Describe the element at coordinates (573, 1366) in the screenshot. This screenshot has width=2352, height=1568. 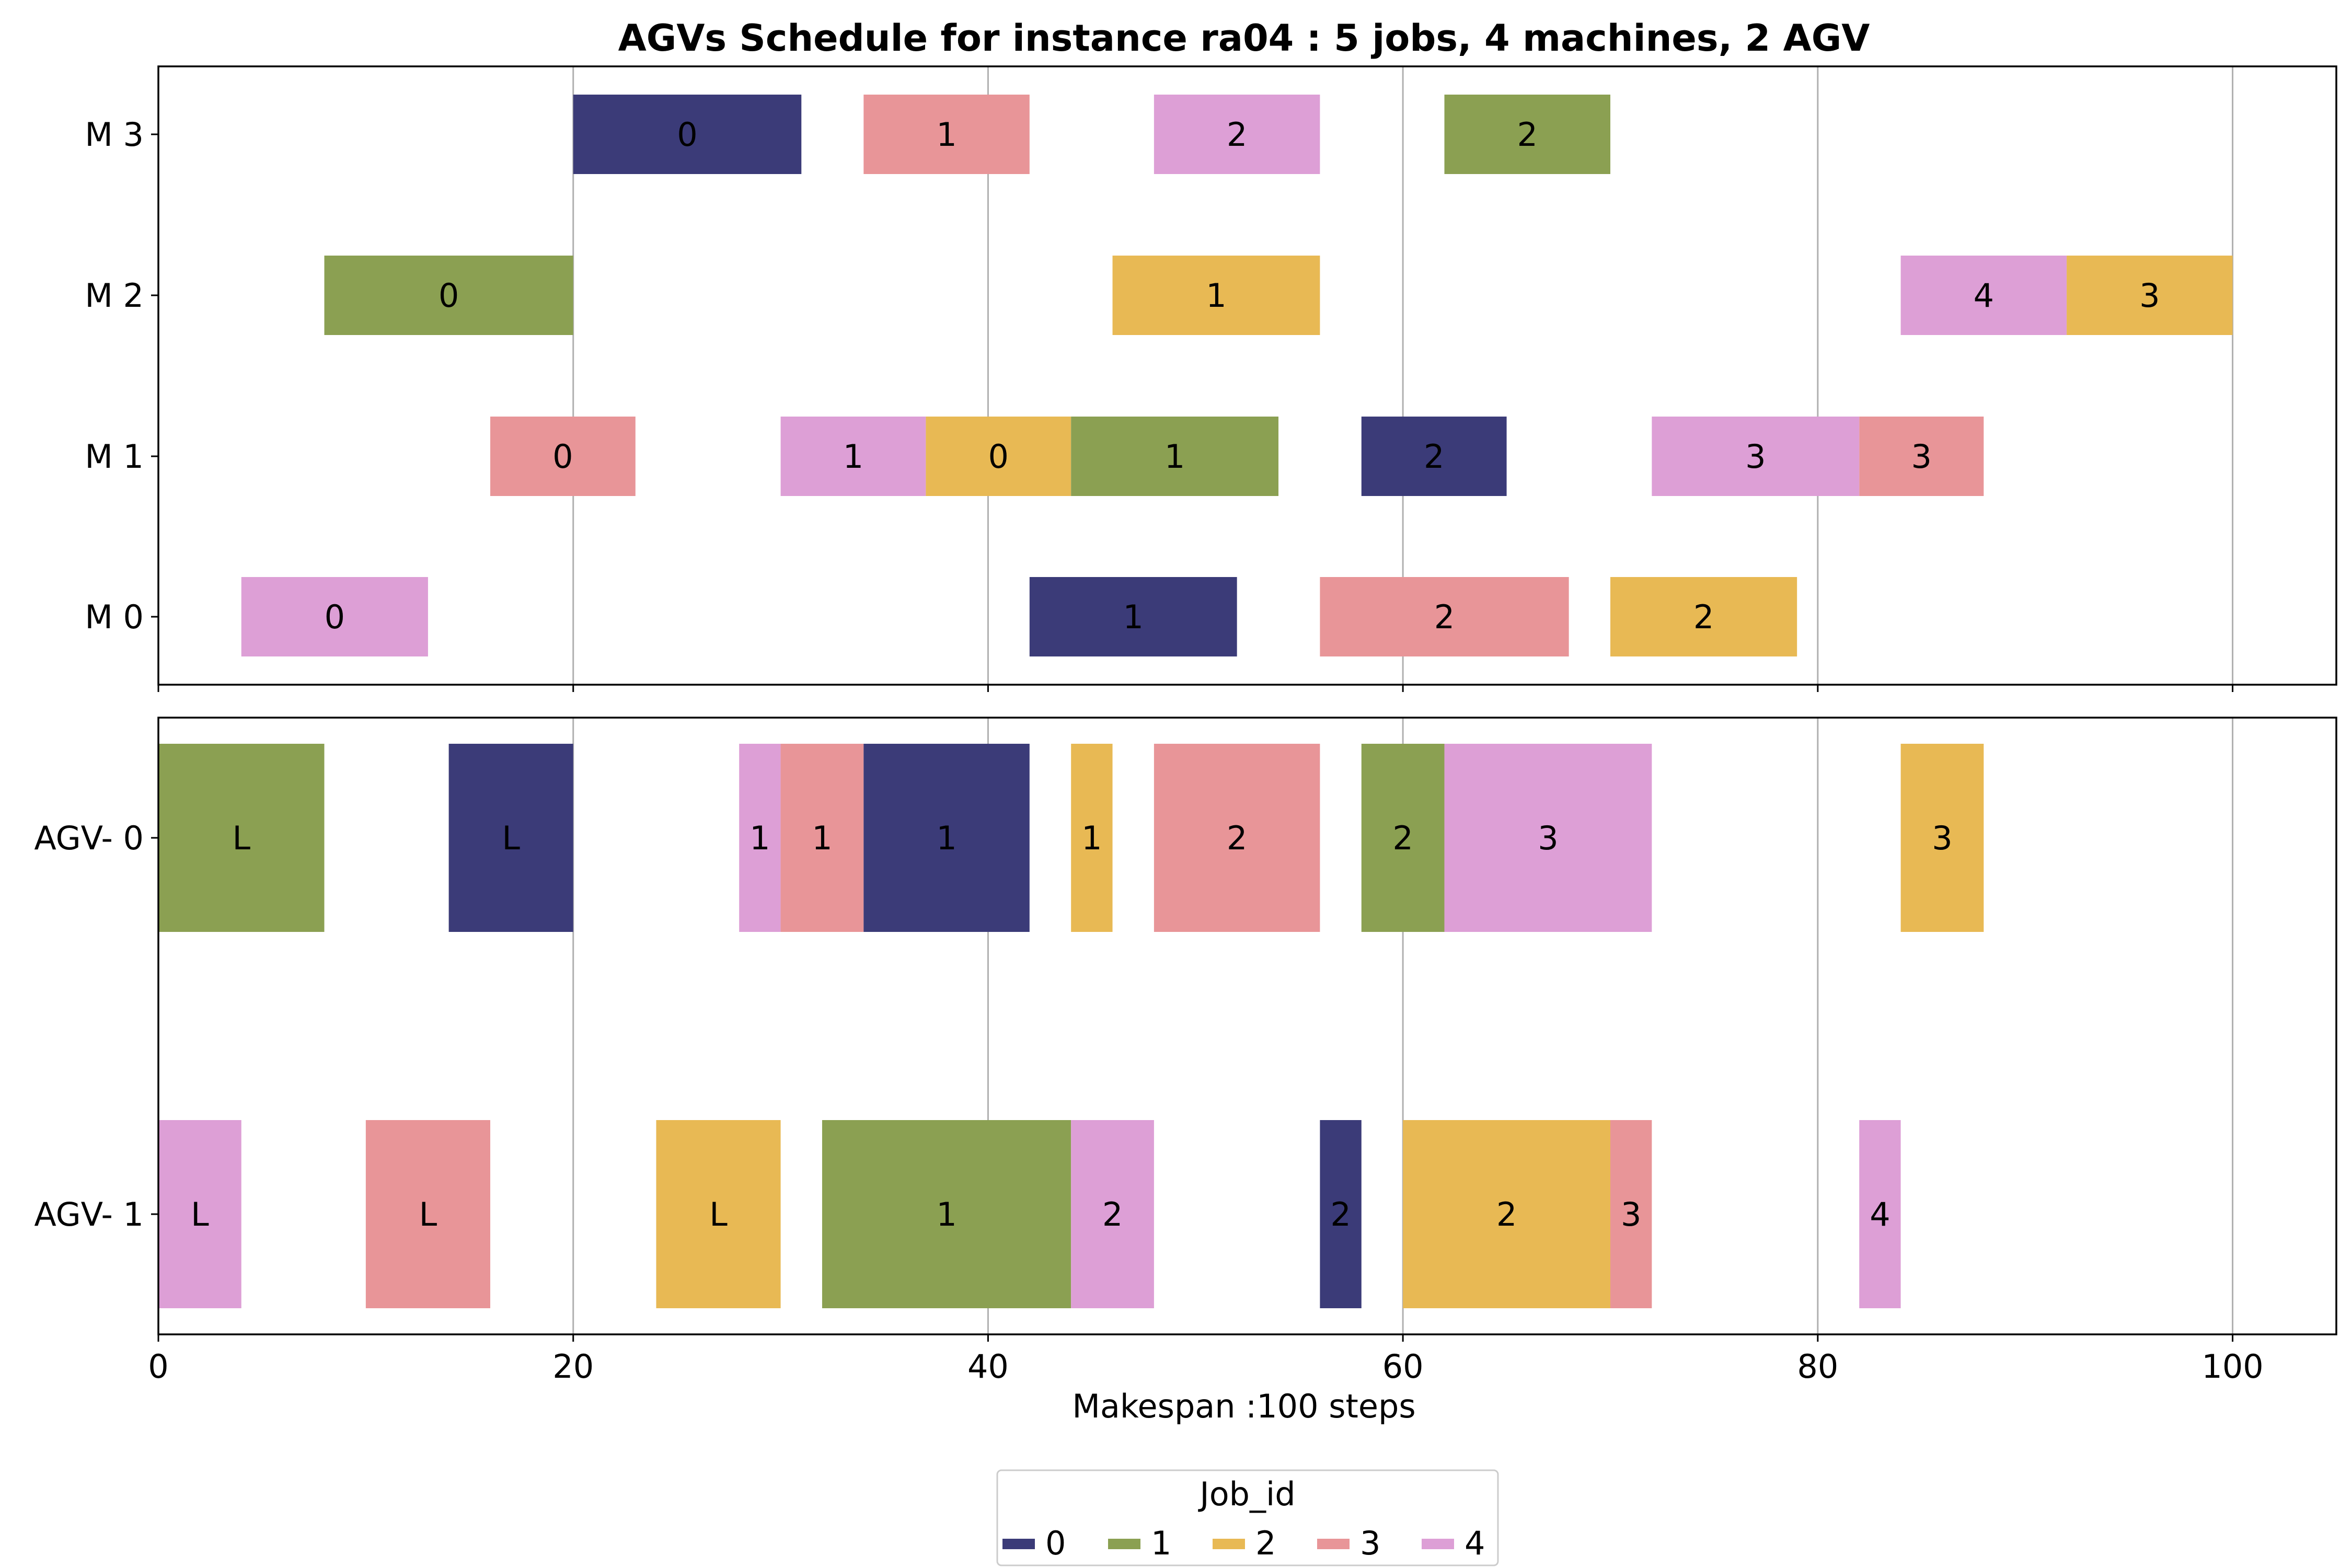
I see `x-tick-label: 20` at that location.